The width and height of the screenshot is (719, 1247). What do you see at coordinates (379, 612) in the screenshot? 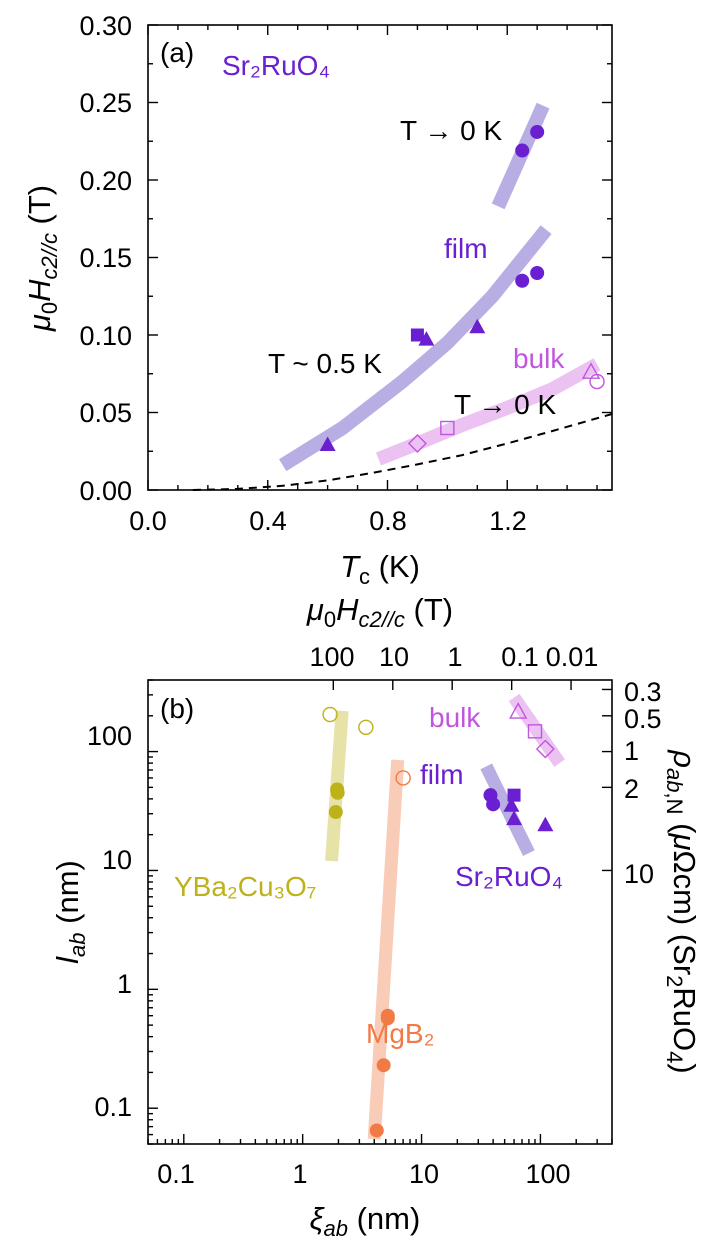
I see `b-top-axis-label: μ0Hc2//c (T)` at bounding box center [379, 612].